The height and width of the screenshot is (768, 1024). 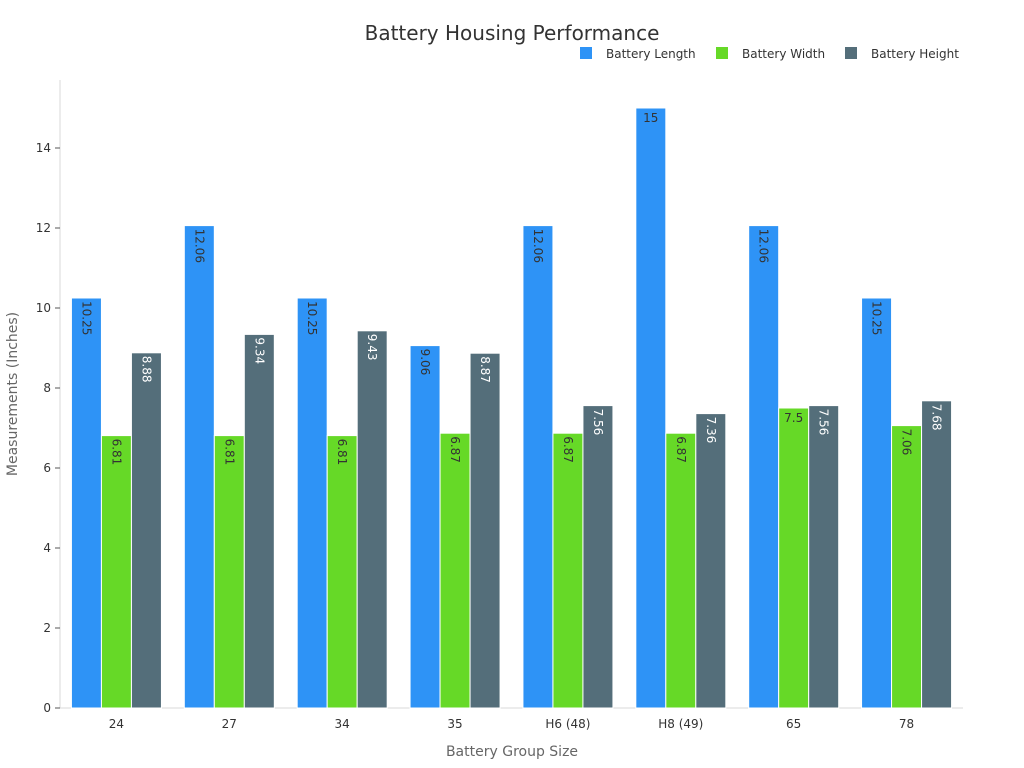 I want to click on x-tick-label: 24, so click(x=116, y=724).